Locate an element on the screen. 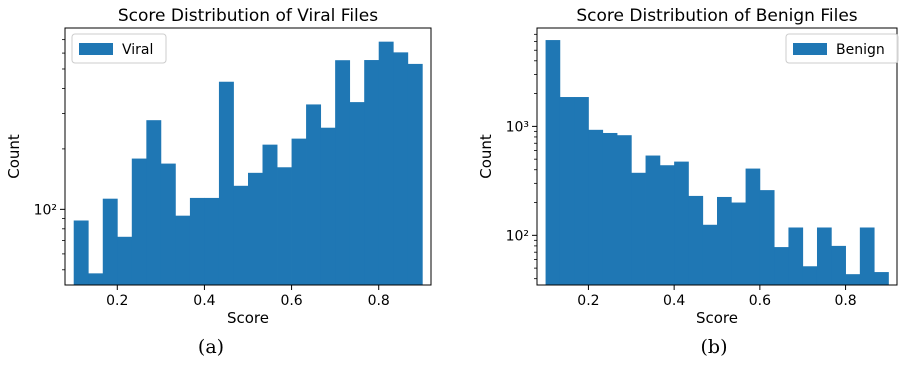 This screenshot has height=367, width=904. caption-a: (a) is located at coordinates (211, 347).